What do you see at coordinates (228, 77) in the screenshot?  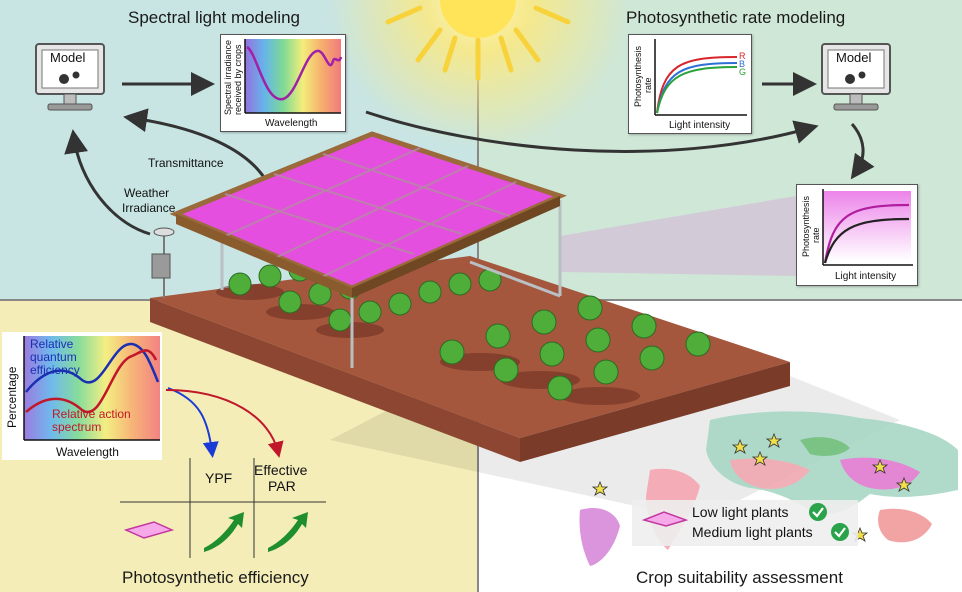 I see `spectral-ylabel-1: Spectral irradiance` at bounding box center [228, 77].